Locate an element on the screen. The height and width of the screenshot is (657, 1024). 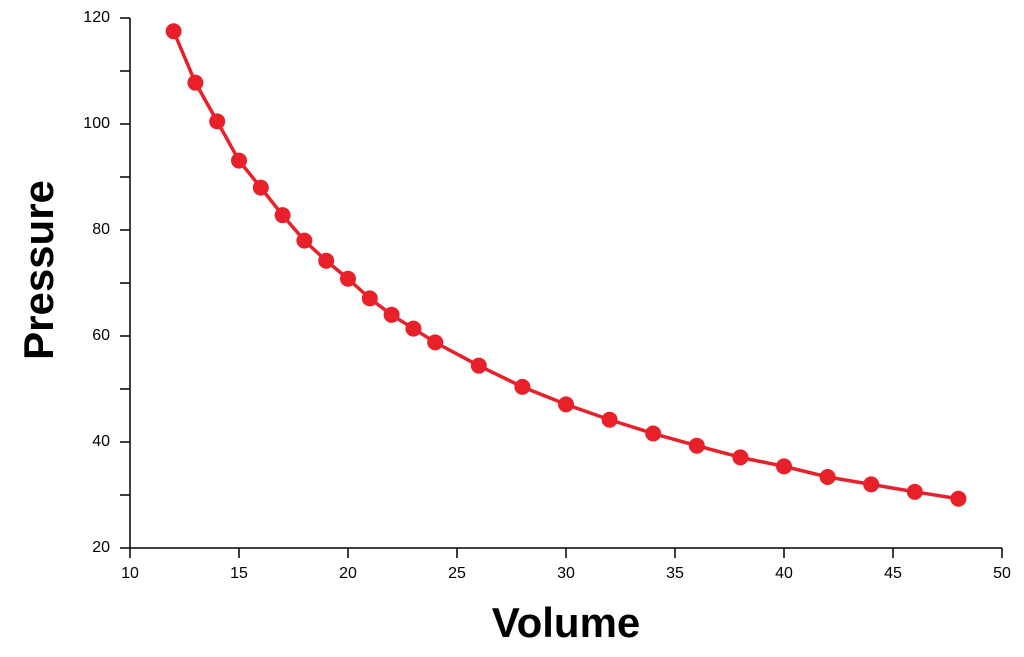
y-axis-title: Pressure is located at coordinates (38, 270).